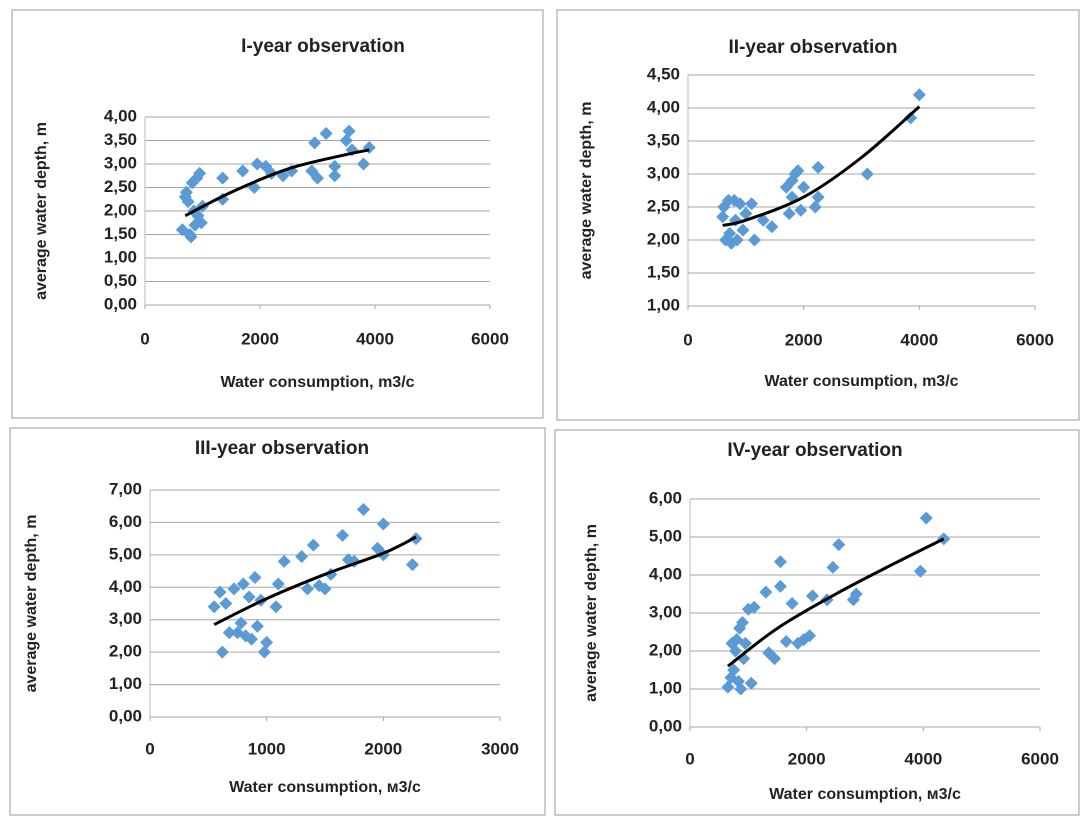 The width and height of the screenshot is (1080, 816). I want to click on y-tick-label: 6,00, so click(125, 521).